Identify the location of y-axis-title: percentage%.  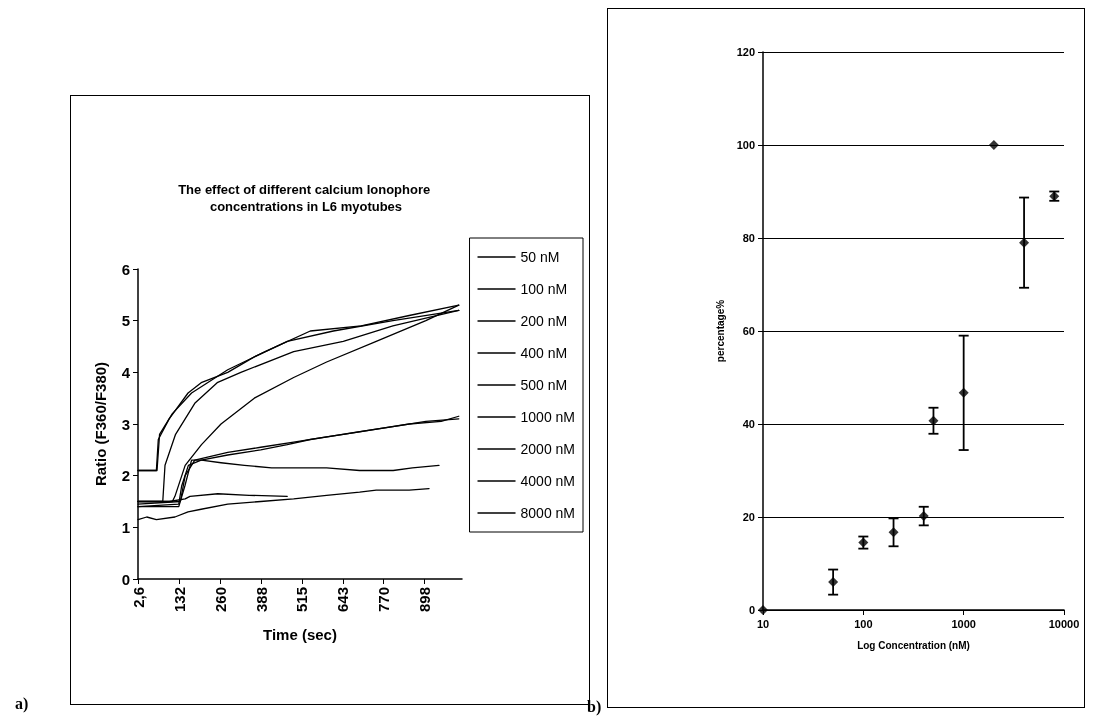
(721, 331).